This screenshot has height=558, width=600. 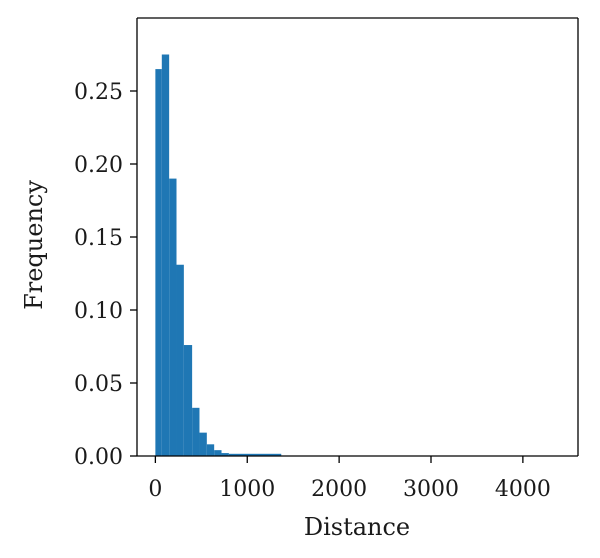 I want to click on x-axis-label: Distance, so click(x=357, y=527).